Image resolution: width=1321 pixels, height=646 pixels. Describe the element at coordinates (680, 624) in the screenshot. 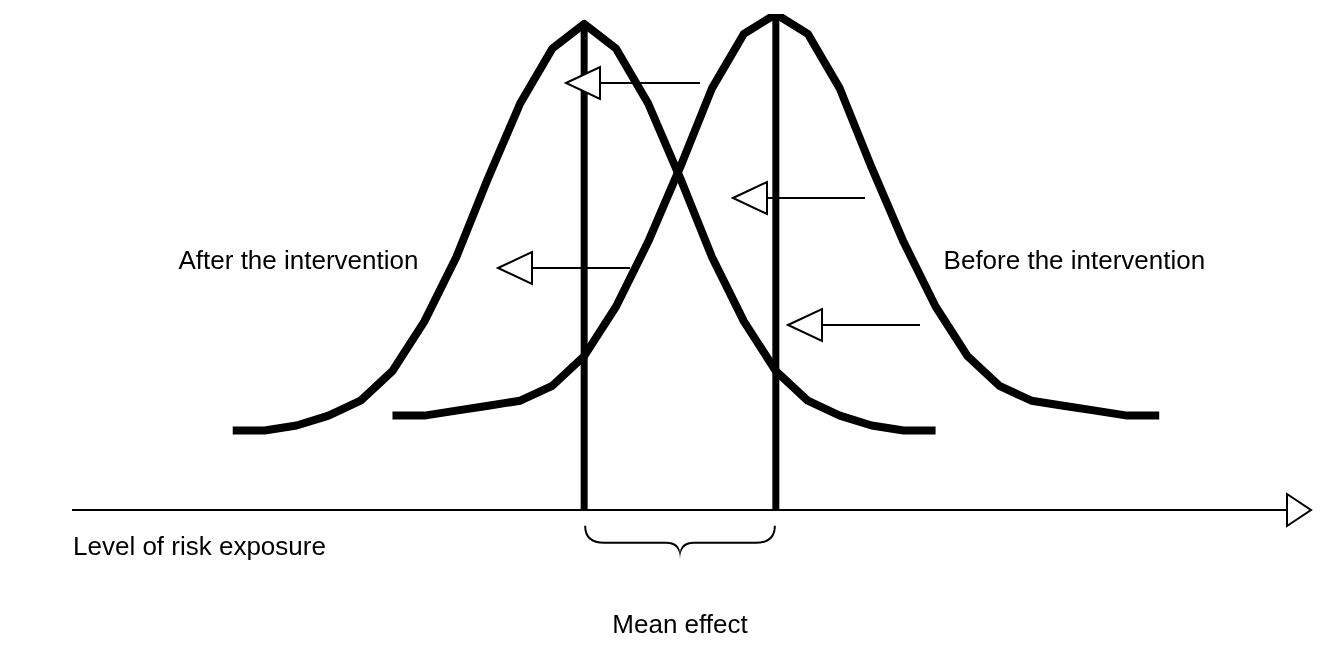

I see `text: Mean effect` at that location.